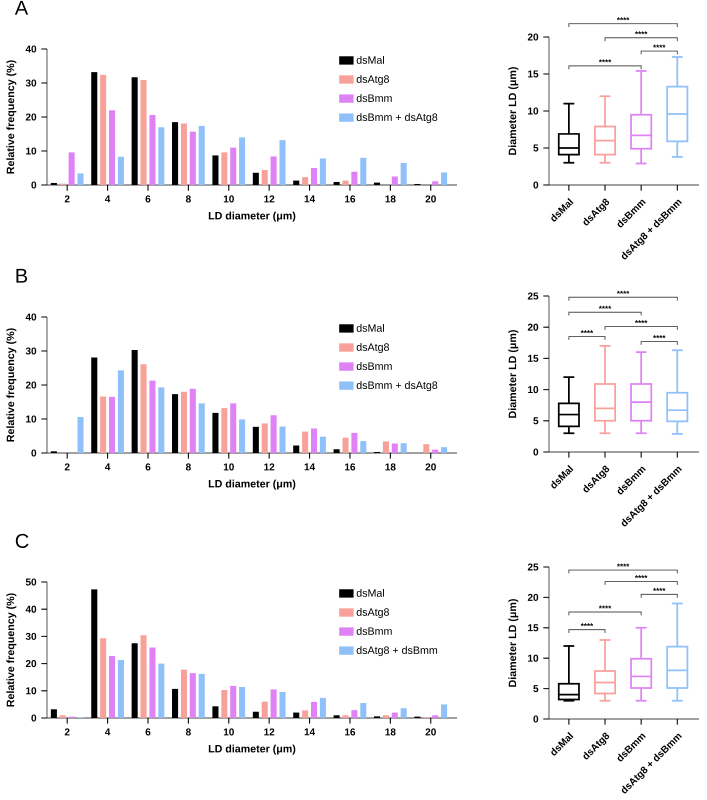  Describe the element at coordinates (372, 348) in the screenshot. I see `legend-label: dsAtg8` at that location.